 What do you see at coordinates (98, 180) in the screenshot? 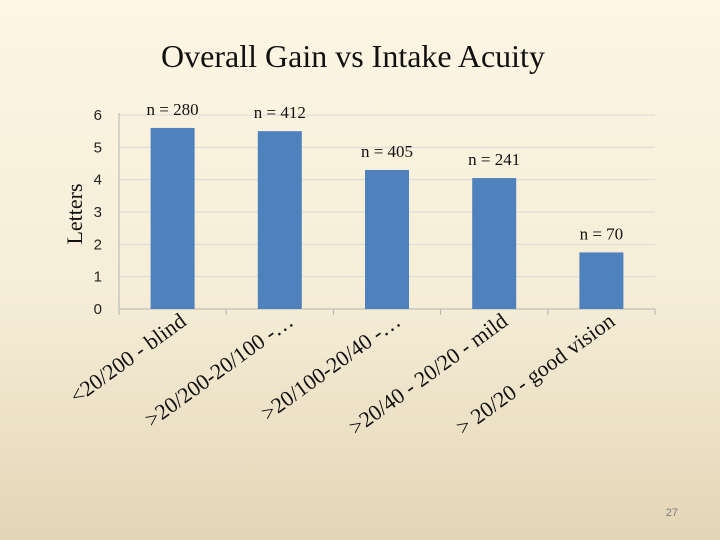
I see `y-tick-label: 4` at bounding box center [98, 180].